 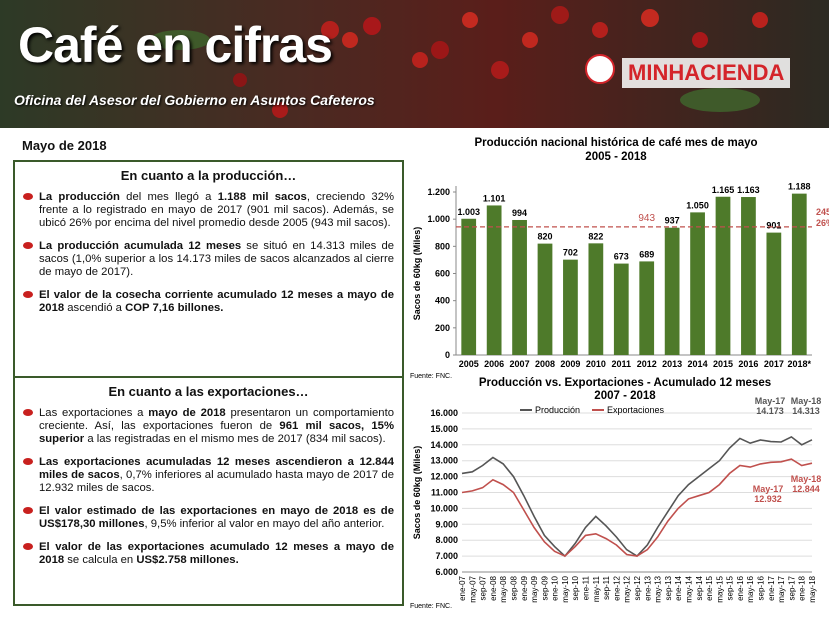 What do you see at coordinates (802, 587) in the screenshot?
I see `x-tick-label: ene-18` at bounding box center [802, 587].